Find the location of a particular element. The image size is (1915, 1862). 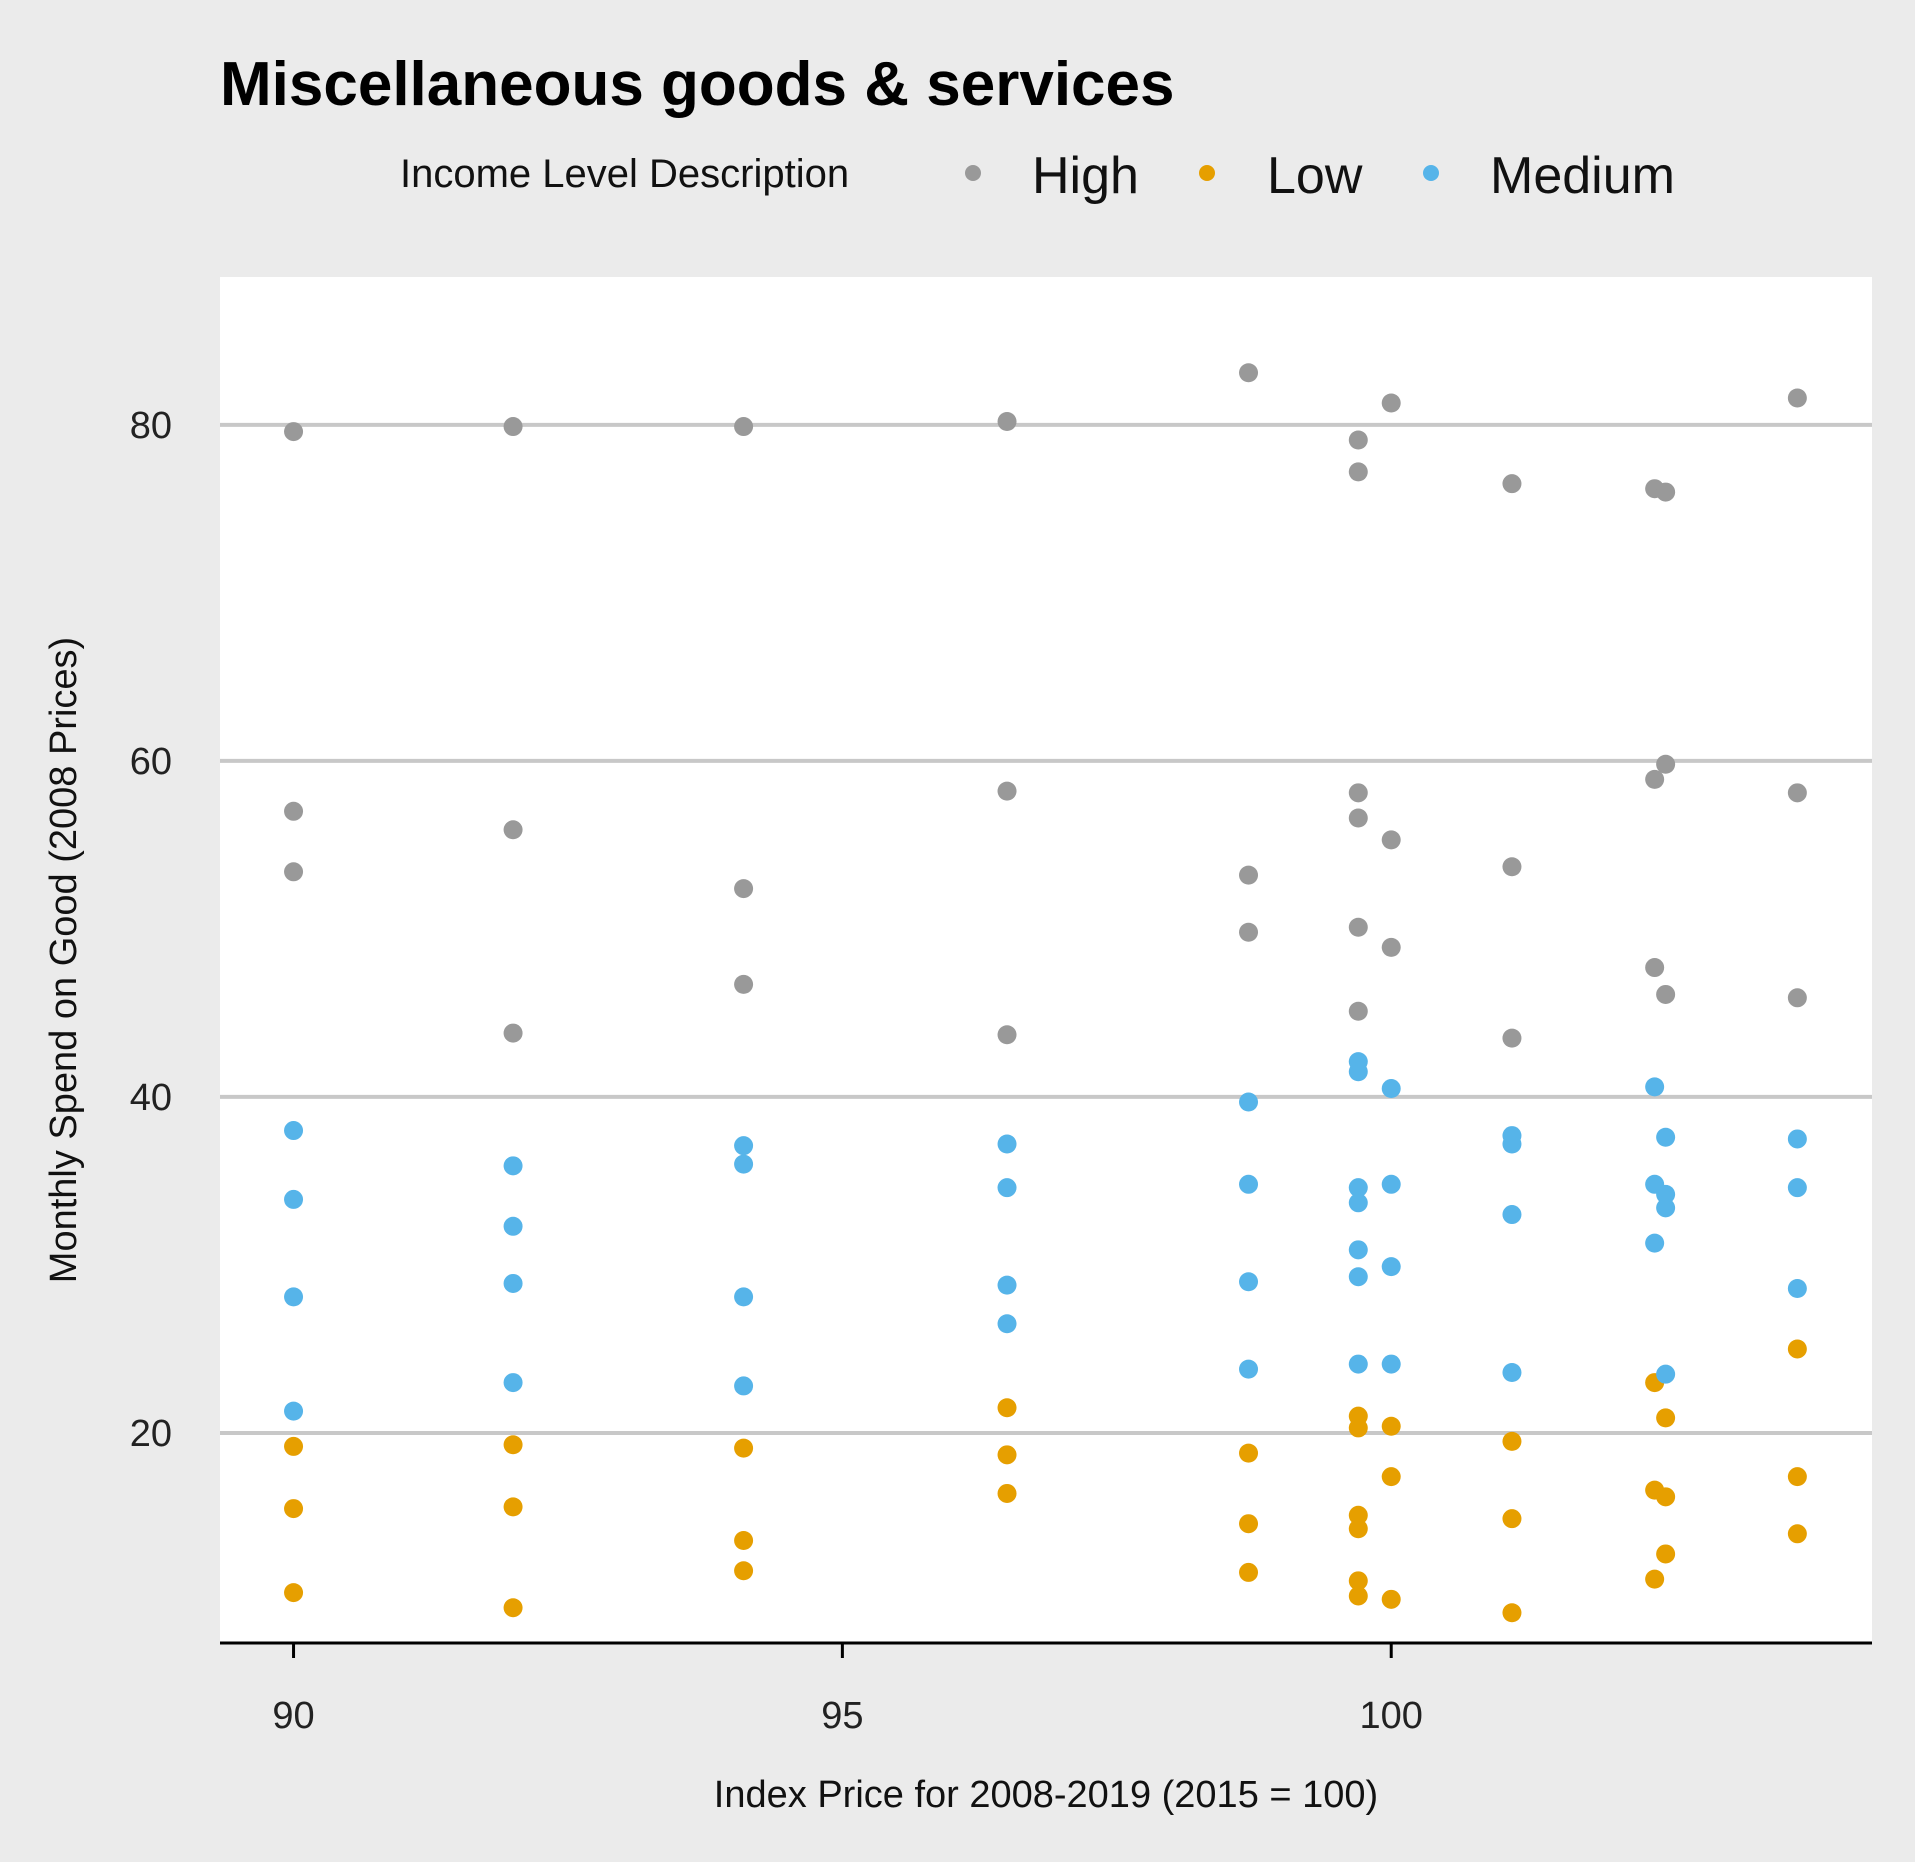

x-axis-ticks: 90 95 100 is located at coordinates (847, 1690).